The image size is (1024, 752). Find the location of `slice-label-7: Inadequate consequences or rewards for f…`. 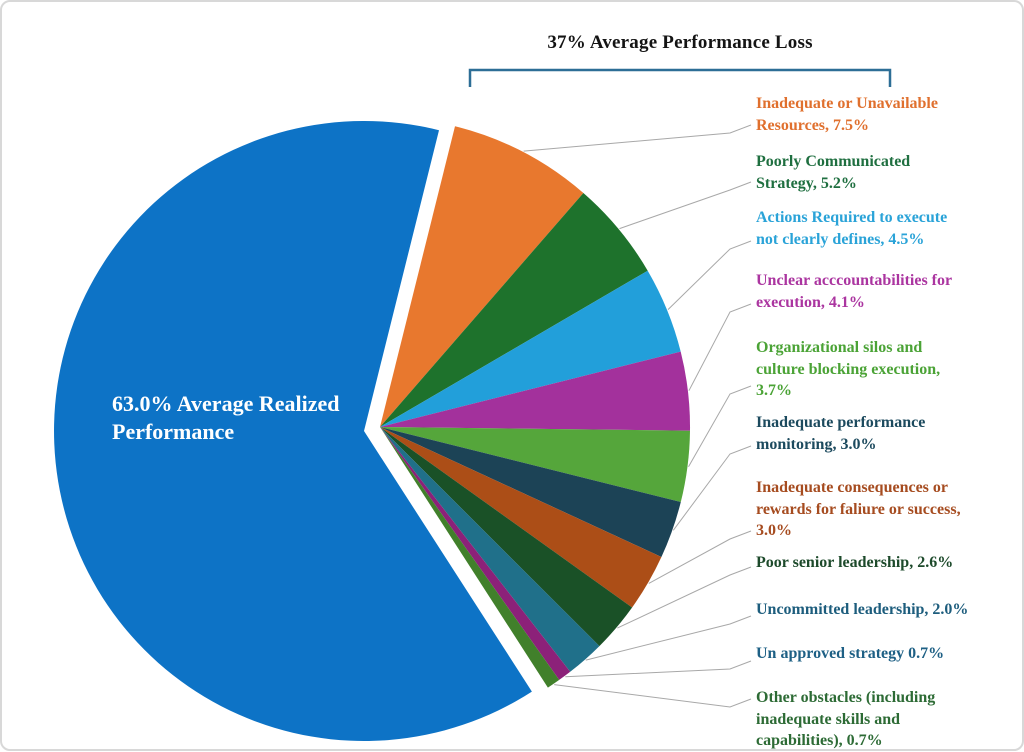

slice-label-7: Inadequate consequences or rewards for f… is located at coordinates (858, 509).